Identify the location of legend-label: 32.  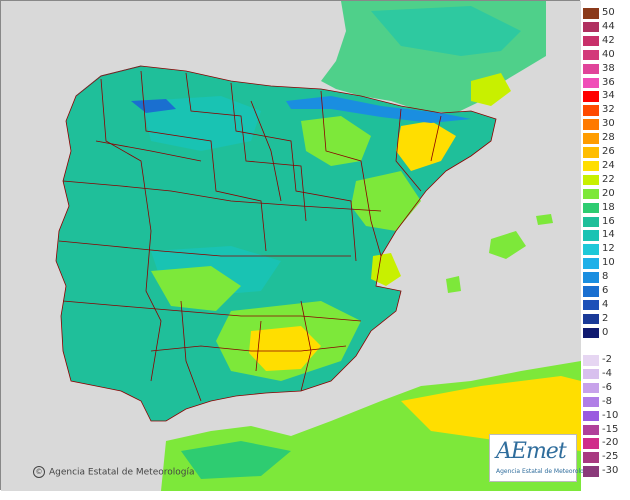
(608, 110).